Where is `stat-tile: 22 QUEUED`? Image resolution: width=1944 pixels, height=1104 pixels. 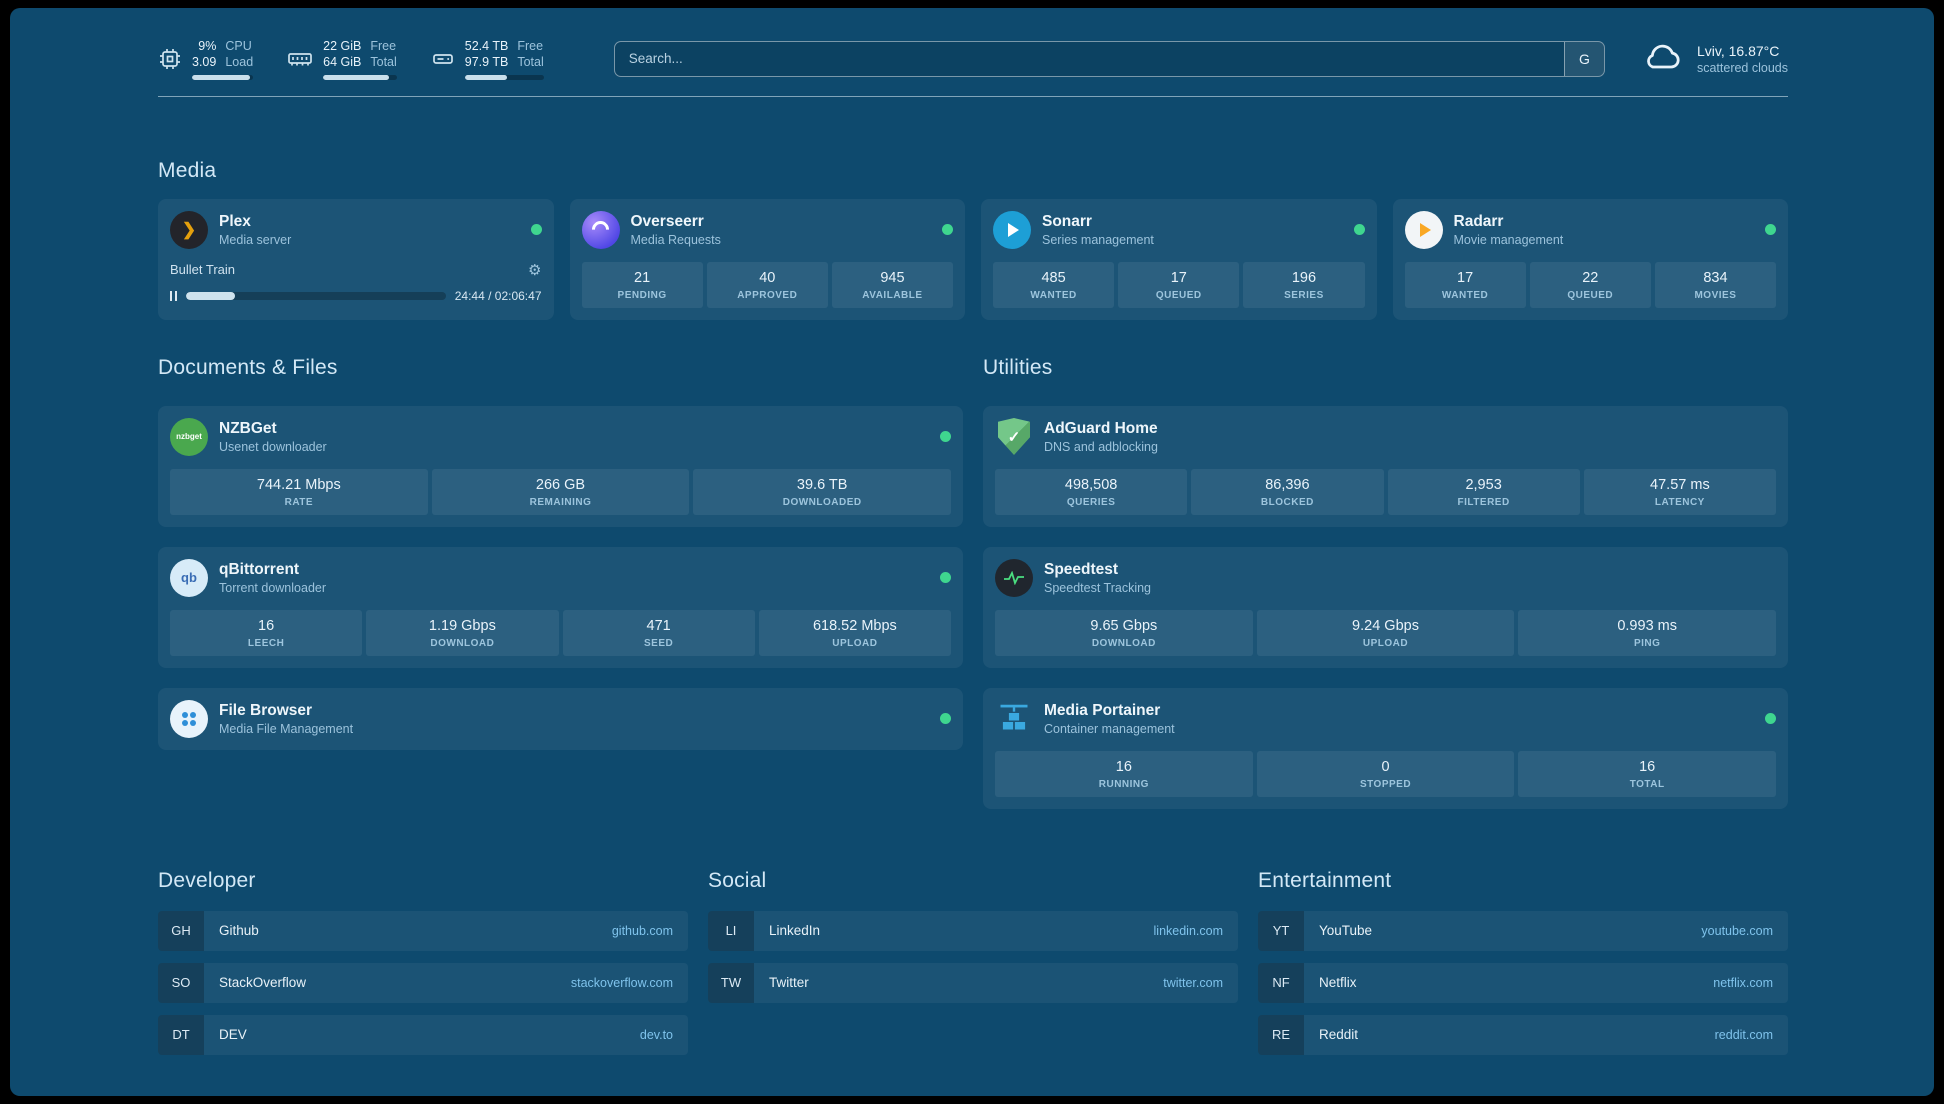 stat-tile: 22 QUEUED is located at coordinates (1590, 284).